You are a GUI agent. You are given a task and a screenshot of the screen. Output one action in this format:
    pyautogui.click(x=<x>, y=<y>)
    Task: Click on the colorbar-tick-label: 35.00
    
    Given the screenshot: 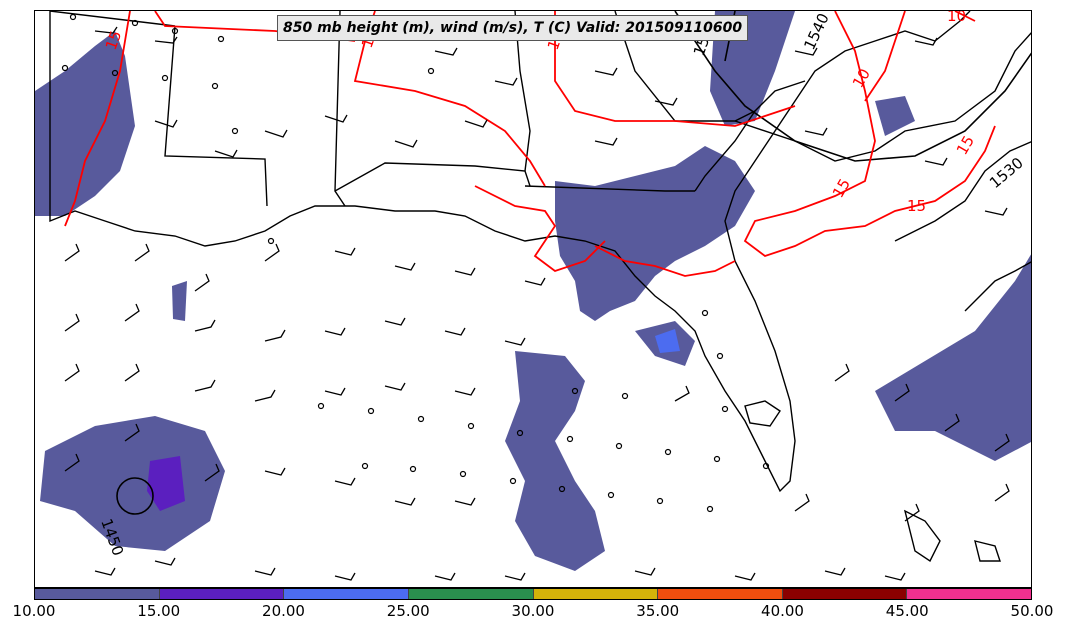 What is the action you would take?
    pyautogui.click(x=658, y=611)
    